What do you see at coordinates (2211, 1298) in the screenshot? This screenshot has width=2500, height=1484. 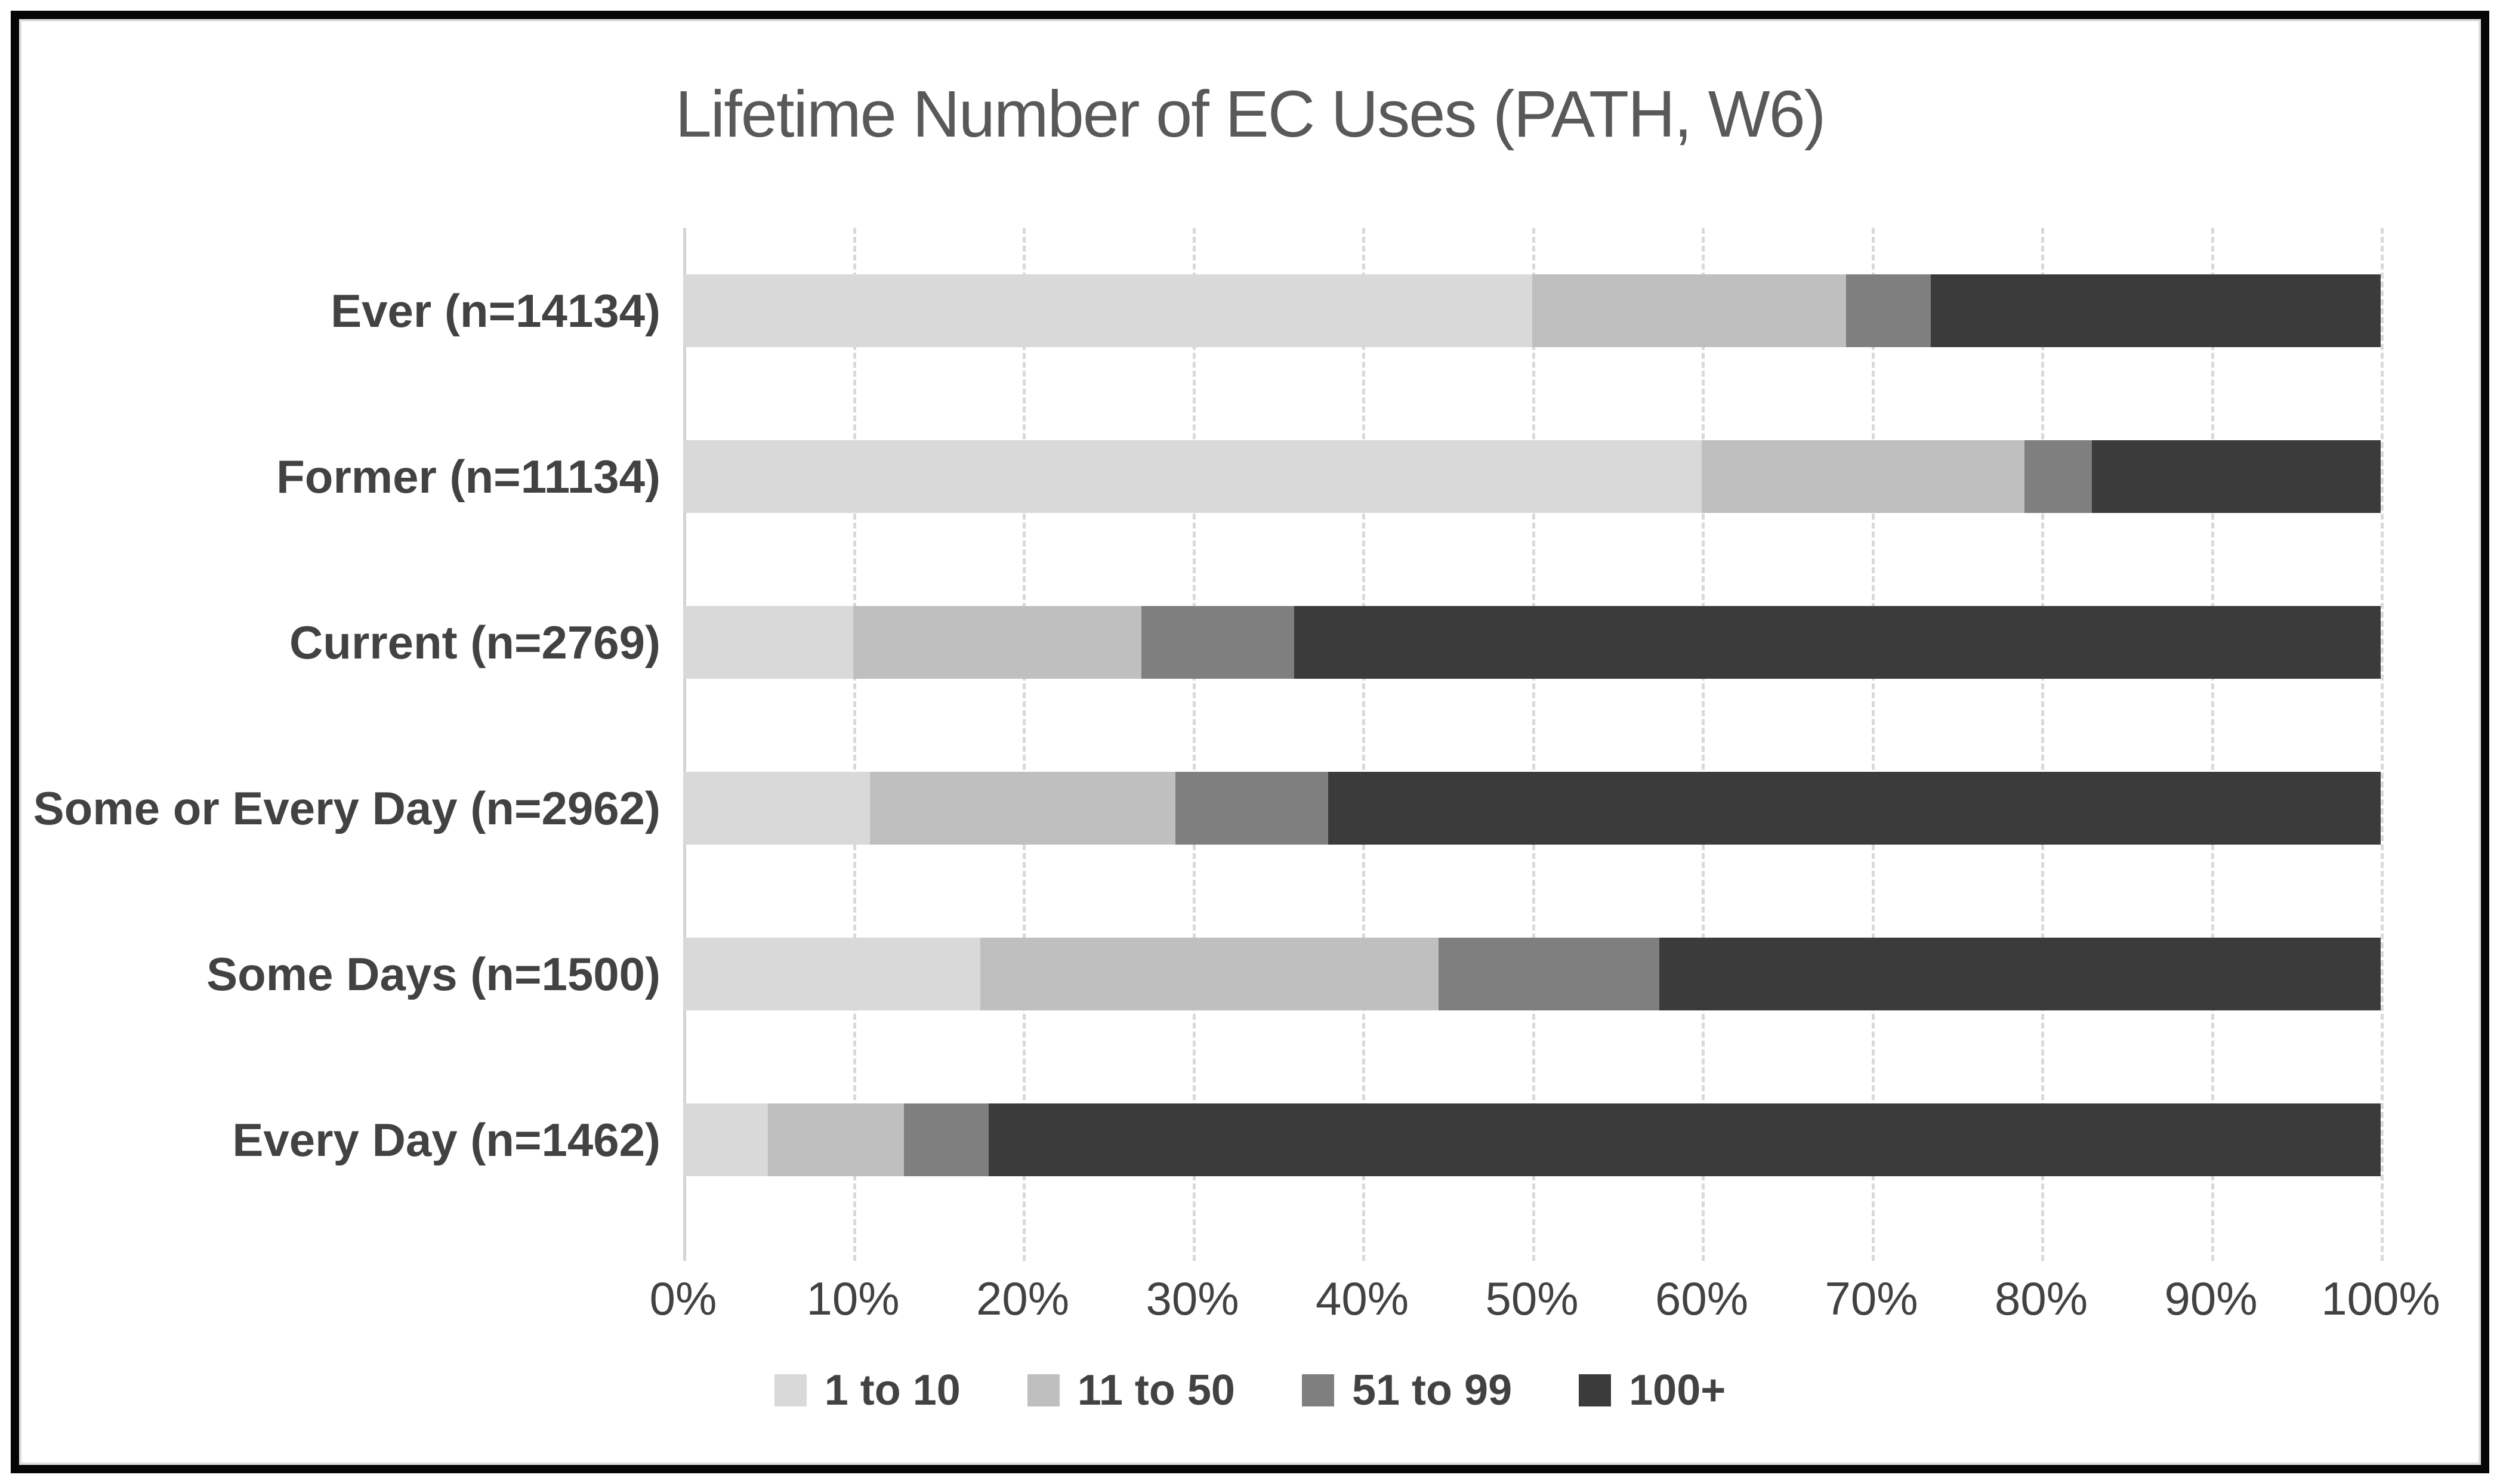 I see `x-tick-label: 90%` at bounding box center [2211, 1298].